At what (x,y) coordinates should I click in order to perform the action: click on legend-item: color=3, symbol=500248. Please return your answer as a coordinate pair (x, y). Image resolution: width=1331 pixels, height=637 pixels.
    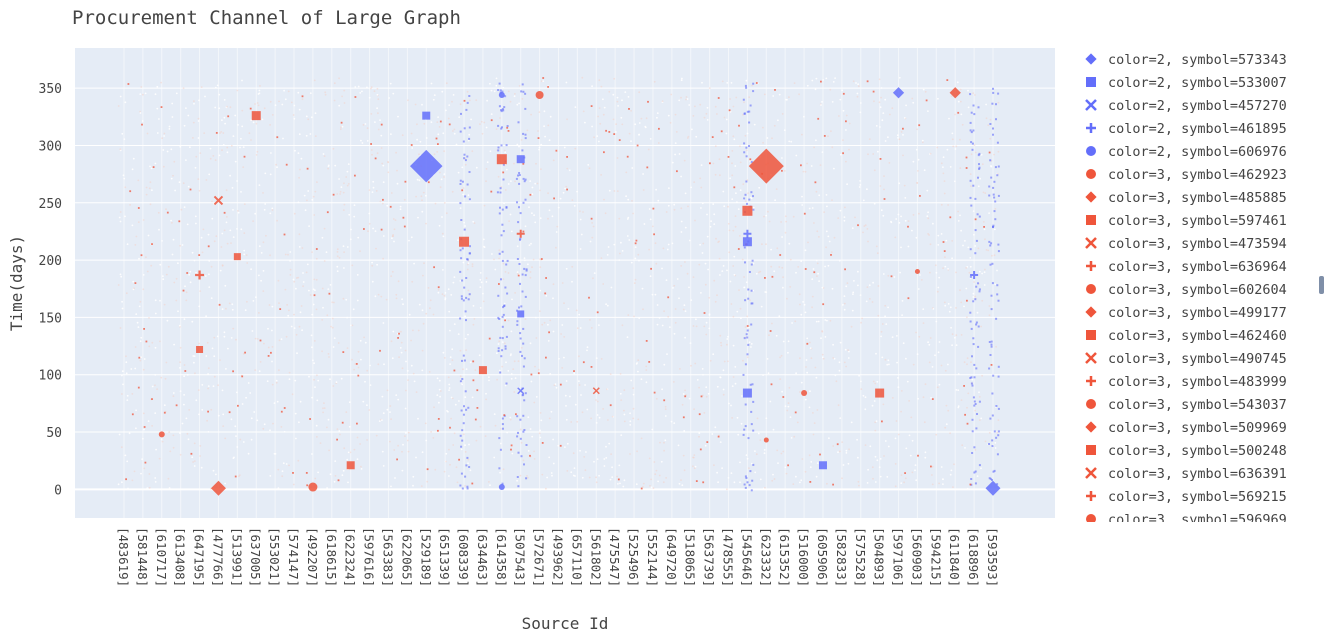
    Looking at the image, I should click on (1186, 451).